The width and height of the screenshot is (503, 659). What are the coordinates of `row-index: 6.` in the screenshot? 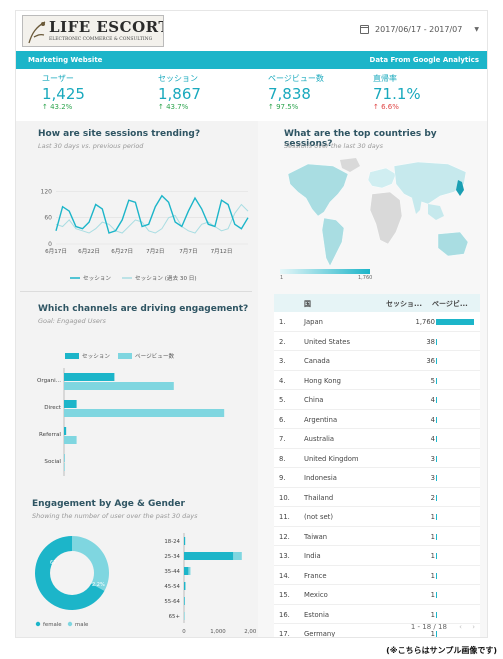 It's located at (282, 419).